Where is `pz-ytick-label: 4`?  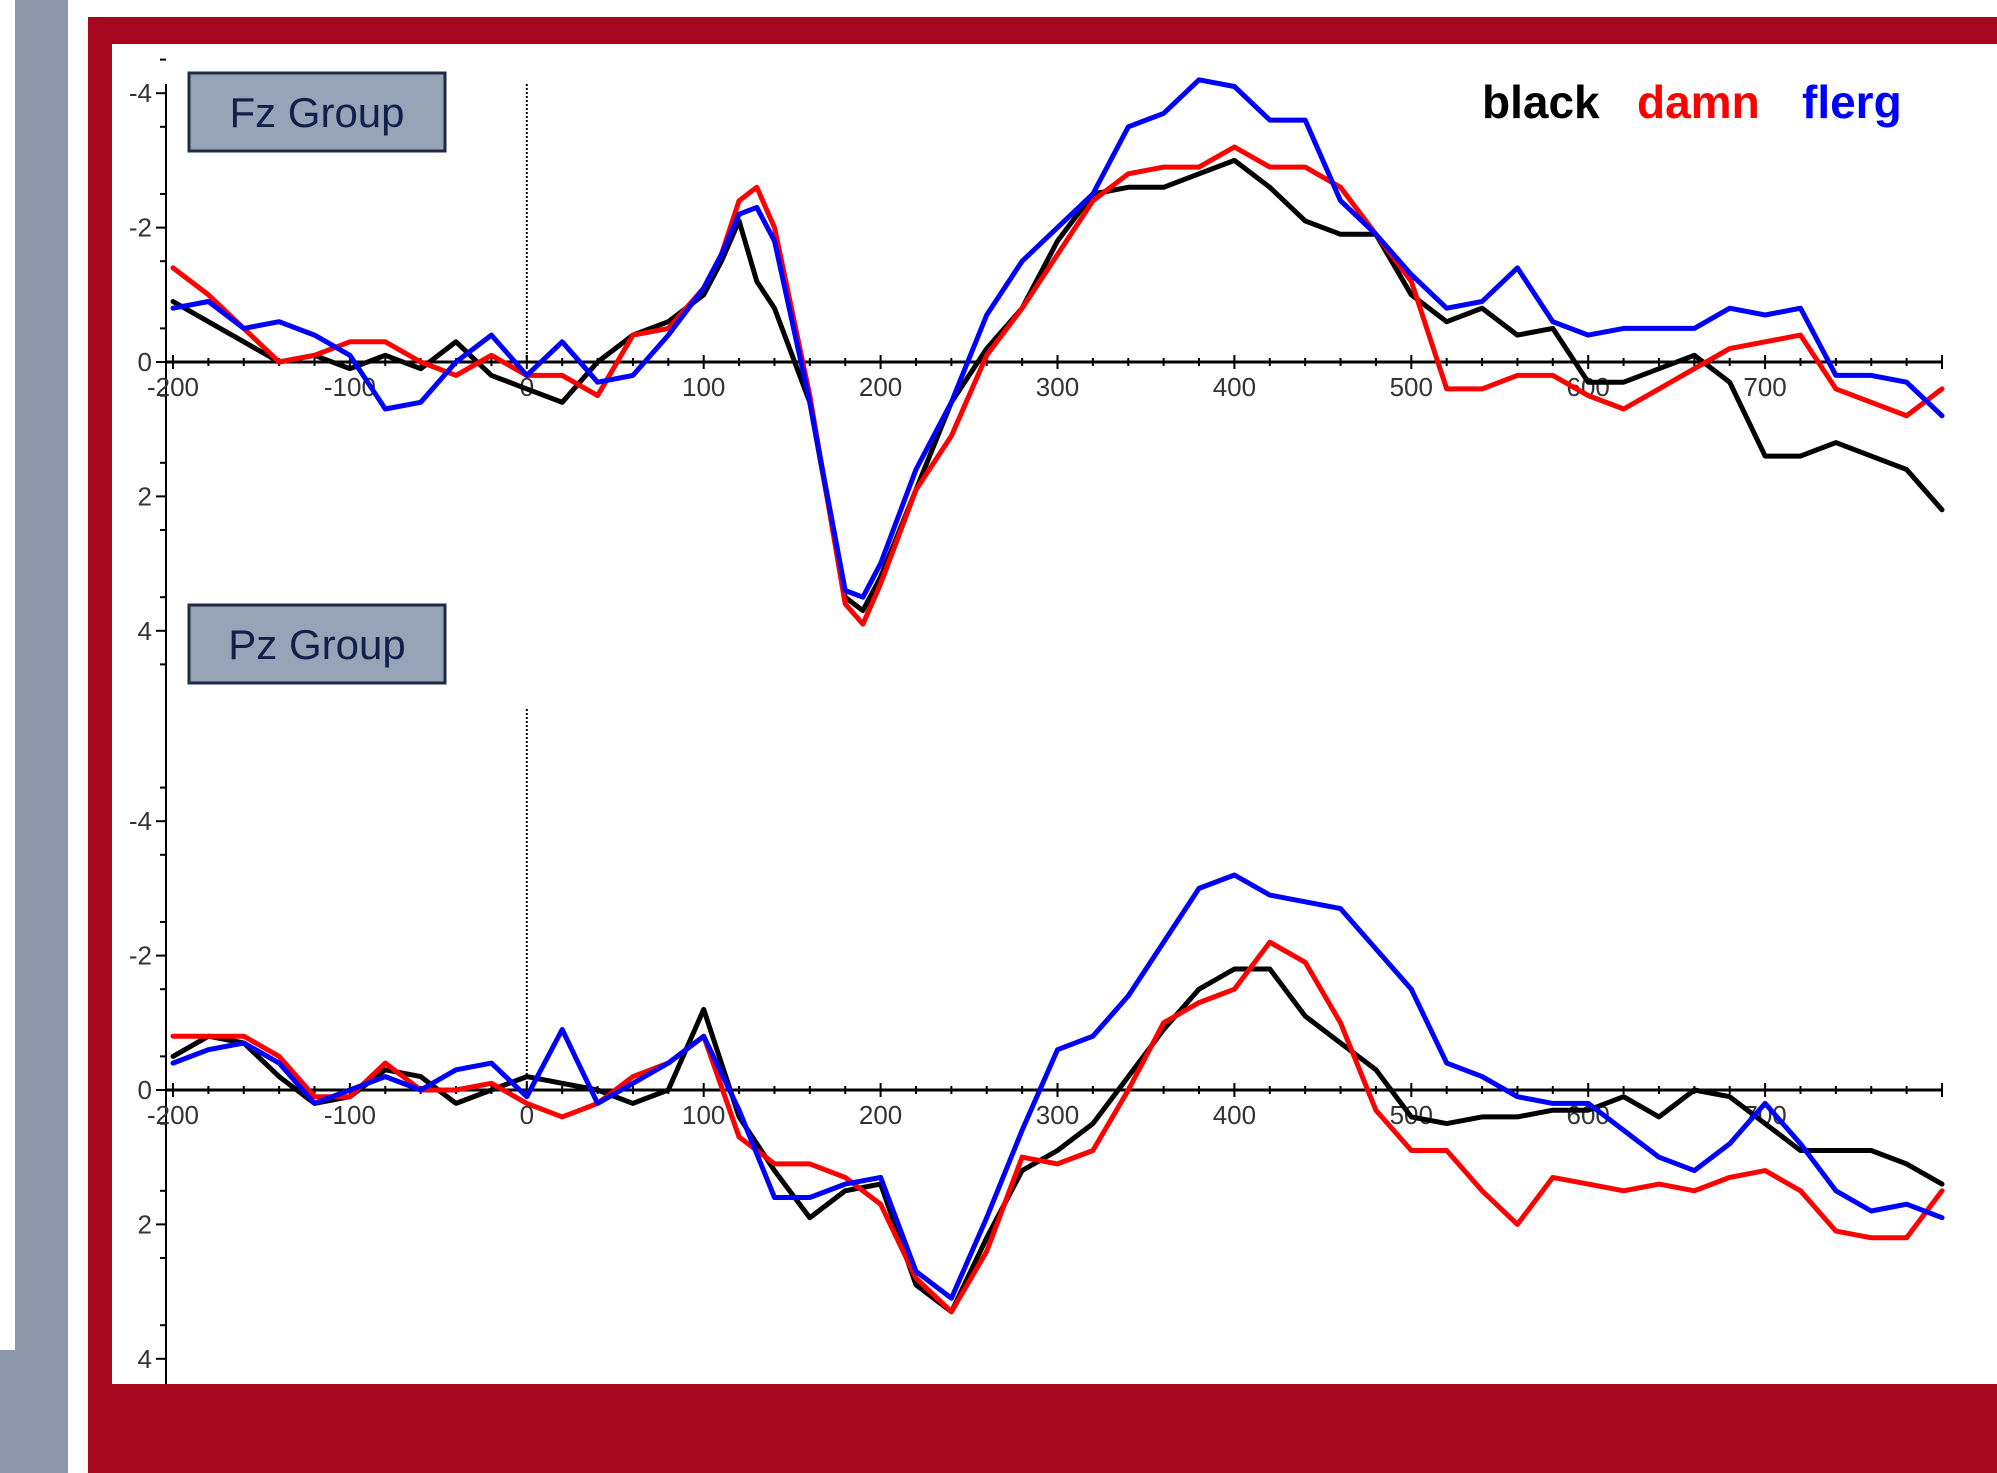 pz-ytick-label: 4 is located at coordinates (145, 1359).